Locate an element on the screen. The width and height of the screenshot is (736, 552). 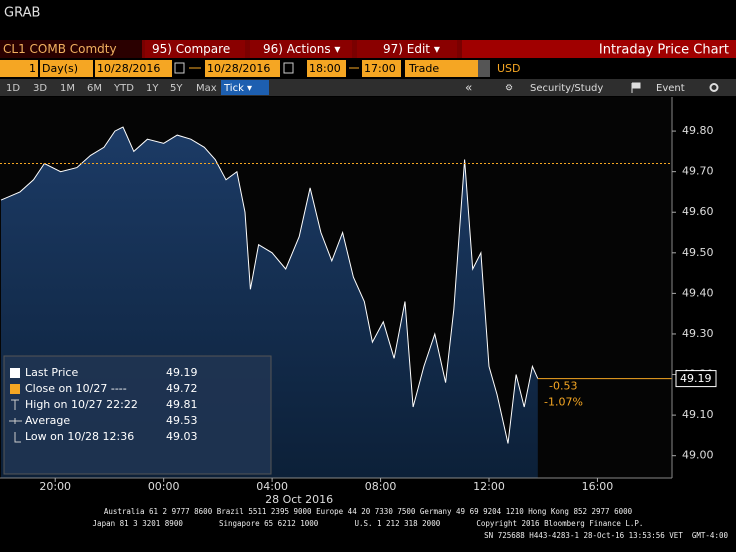
button-label: 95) Compare is located at coordinates (191, 49).